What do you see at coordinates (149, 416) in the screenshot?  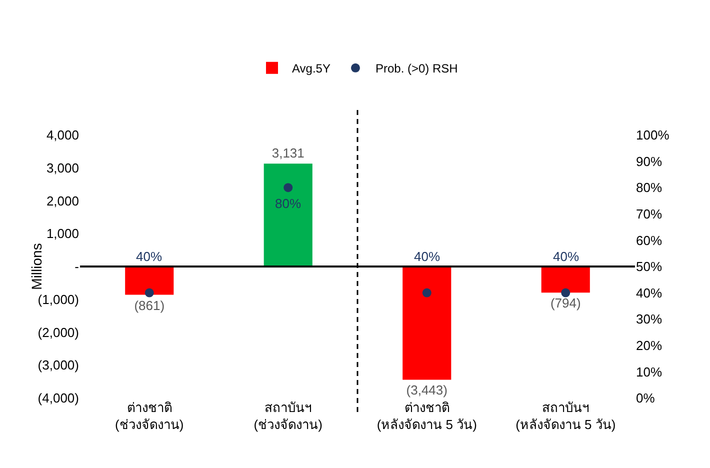 I see `x-tick-label: ต่างชาติ (ช่วงจัดงาน)` at bounding box center [149, 416].